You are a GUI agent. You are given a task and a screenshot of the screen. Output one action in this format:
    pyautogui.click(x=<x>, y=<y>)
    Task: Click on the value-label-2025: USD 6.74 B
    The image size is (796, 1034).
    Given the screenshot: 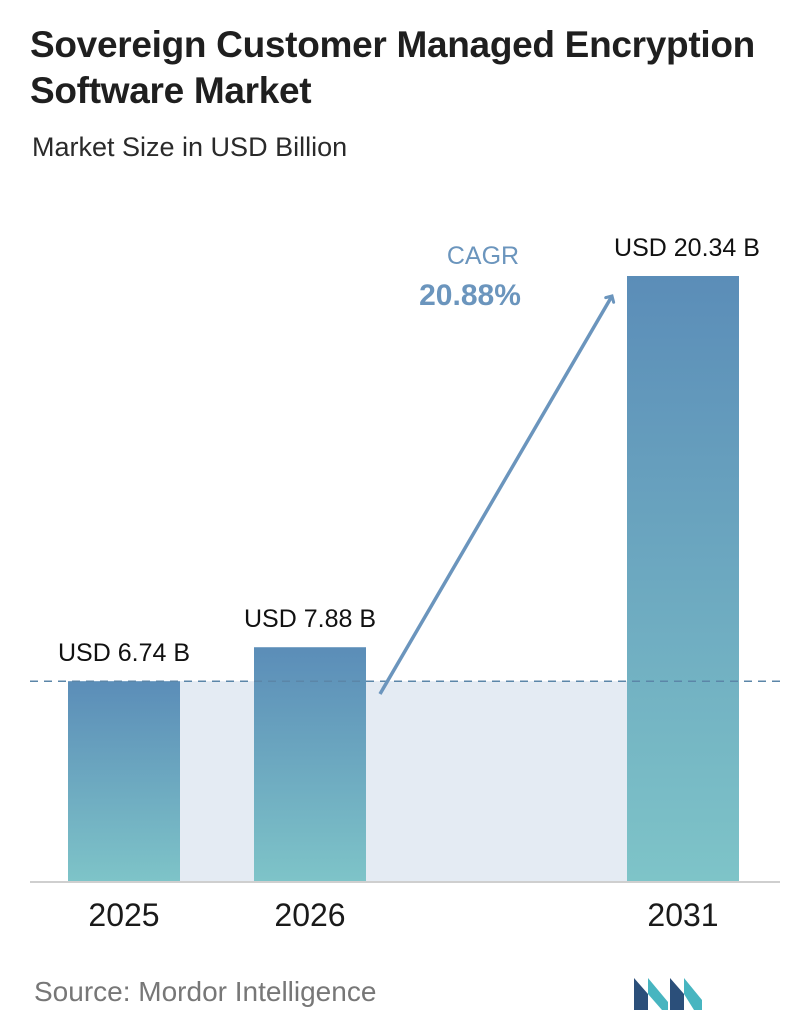 What is the action you would take?
    pyautogui.click(x=124, y=653)
    